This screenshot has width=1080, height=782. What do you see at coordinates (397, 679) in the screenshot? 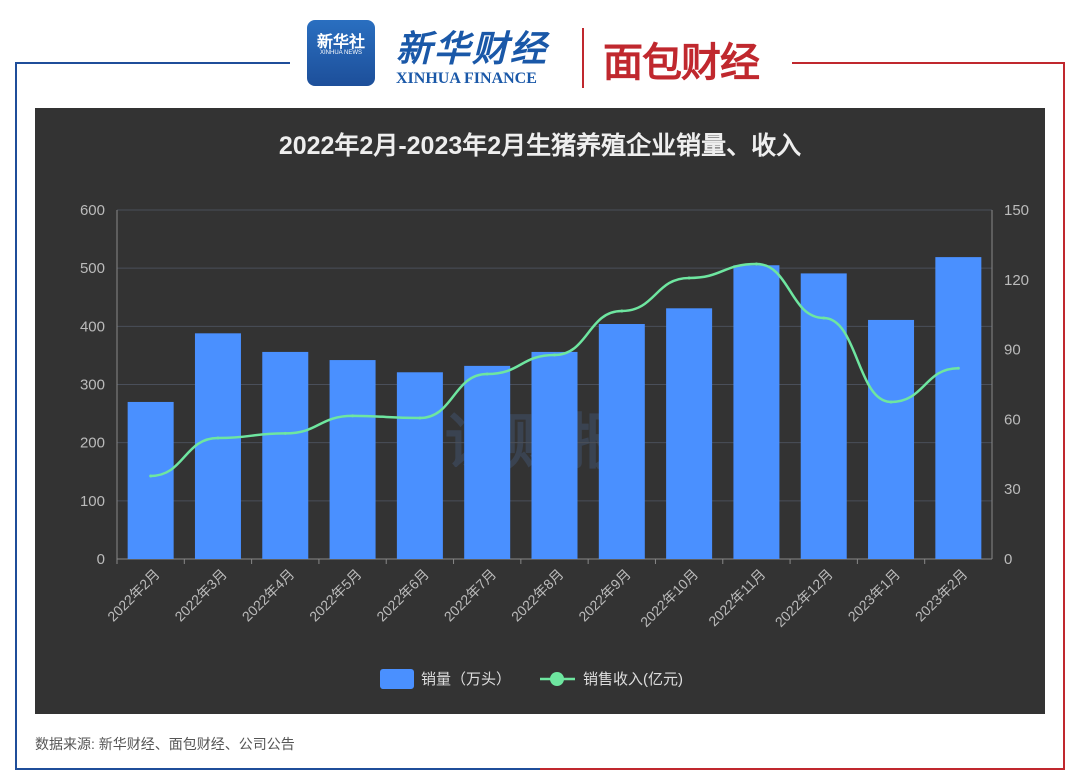
I see `legend-bar-swatch` at bounding box center [397, 679].